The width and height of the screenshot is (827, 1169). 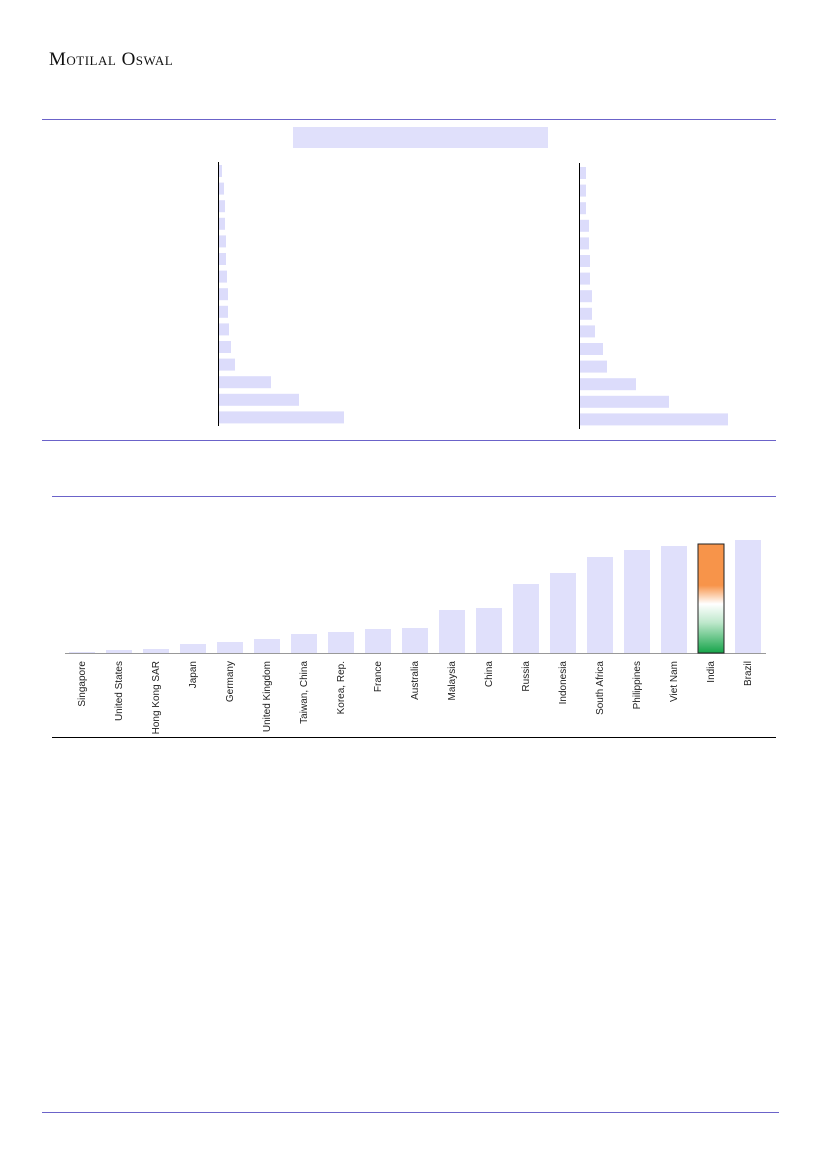 I want to click on x-tick-label: Philippines, so click(x=637, y=685).